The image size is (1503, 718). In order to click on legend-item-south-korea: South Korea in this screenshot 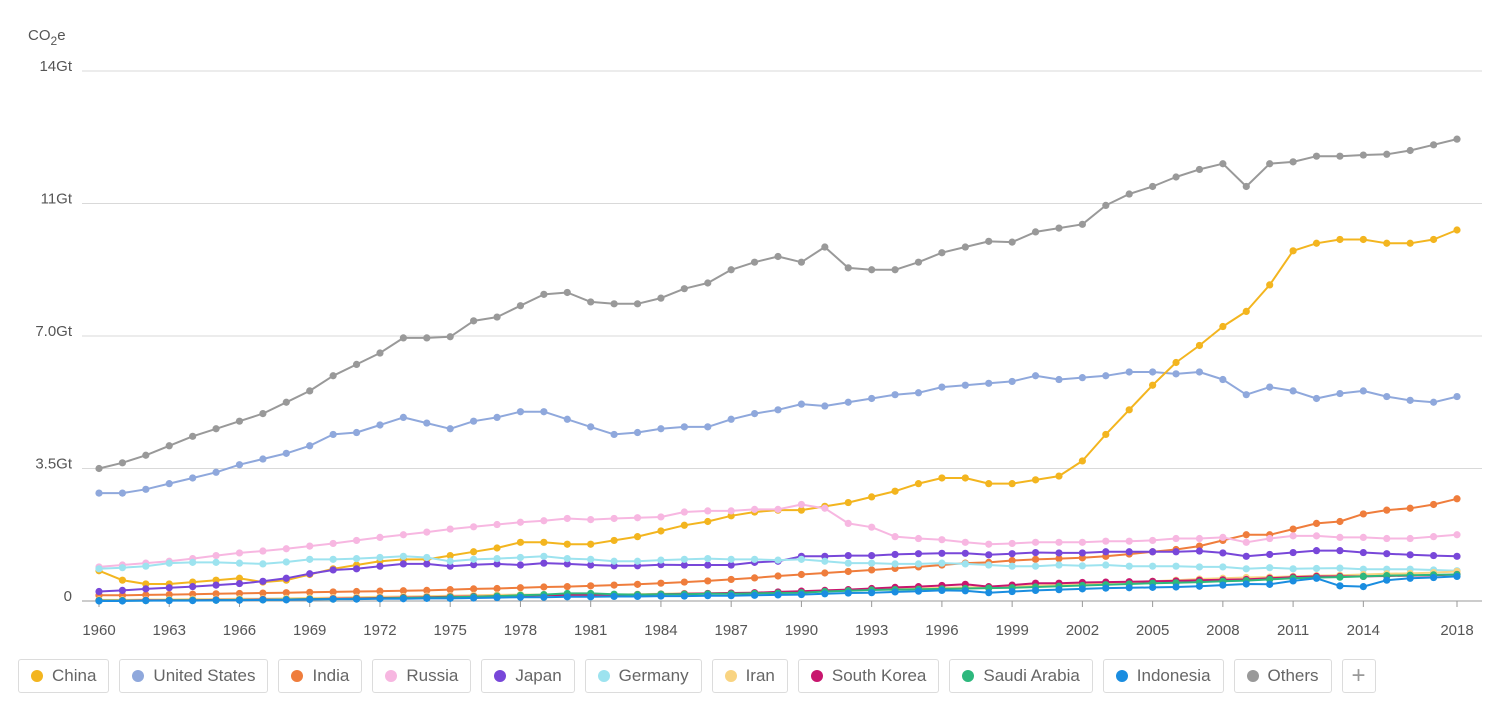, I will do `click(868, 676)`.